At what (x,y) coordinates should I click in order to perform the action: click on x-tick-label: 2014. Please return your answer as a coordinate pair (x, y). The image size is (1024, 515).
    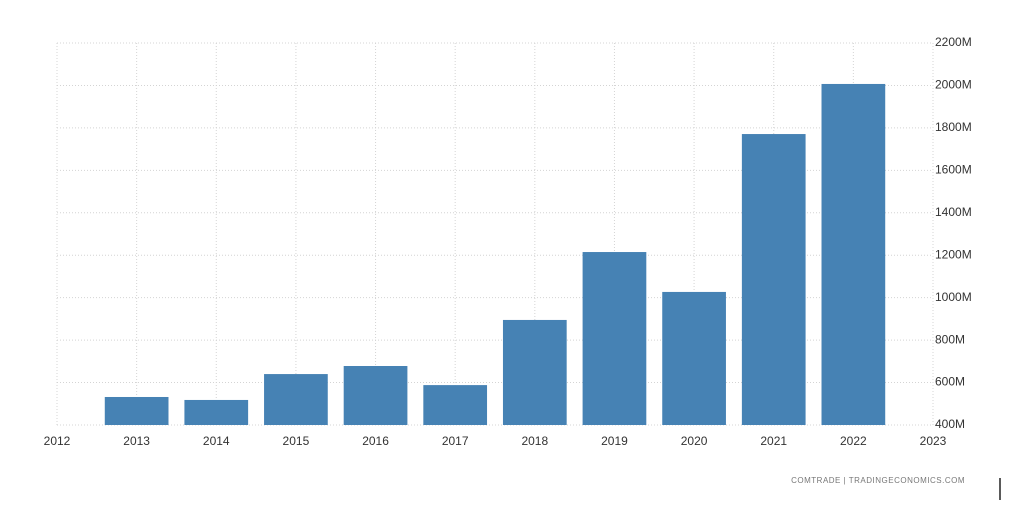
    Looking at the image, I should click on (216, 441).